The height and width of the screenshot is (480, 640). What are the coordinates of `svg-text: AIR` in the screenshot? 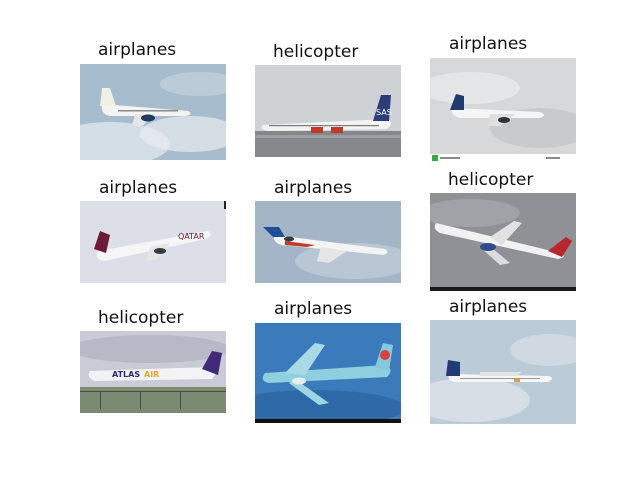 It's located at (151, 374).